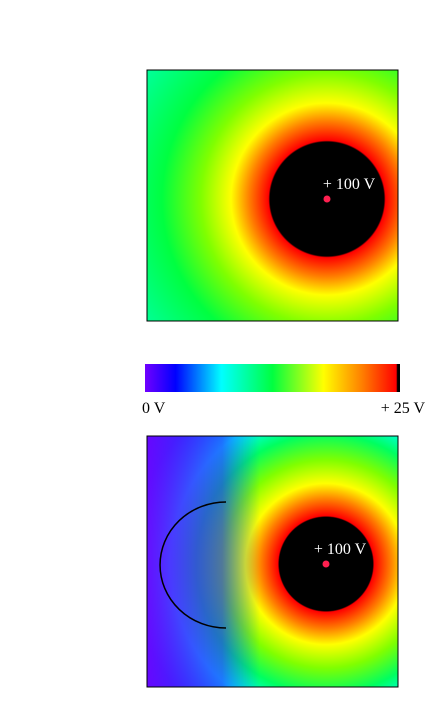  What do you see at coordinates (272, 378) in the screenshot?
I see `colorbar` at bounding box center [272, 378].